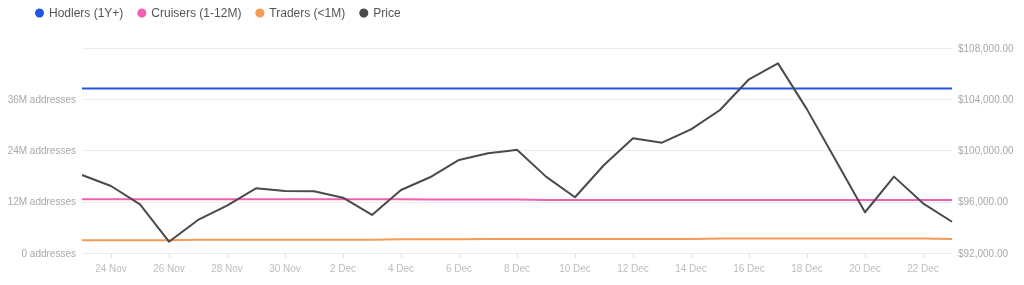 The image size is (1024, 285). What do you see at coordinates (983, 253) in the screenshot?
I see `y2-tick-label: $92,000.00` at bounding box center [983, 253].